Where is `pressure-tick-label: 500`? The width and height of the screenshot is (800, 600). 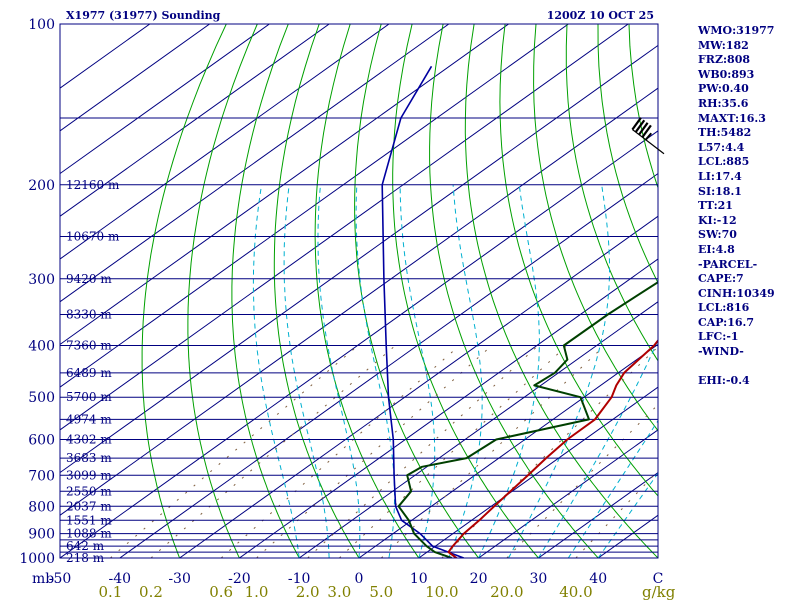
pressure-tick-label: 500 is located at coordinates (41, 398).